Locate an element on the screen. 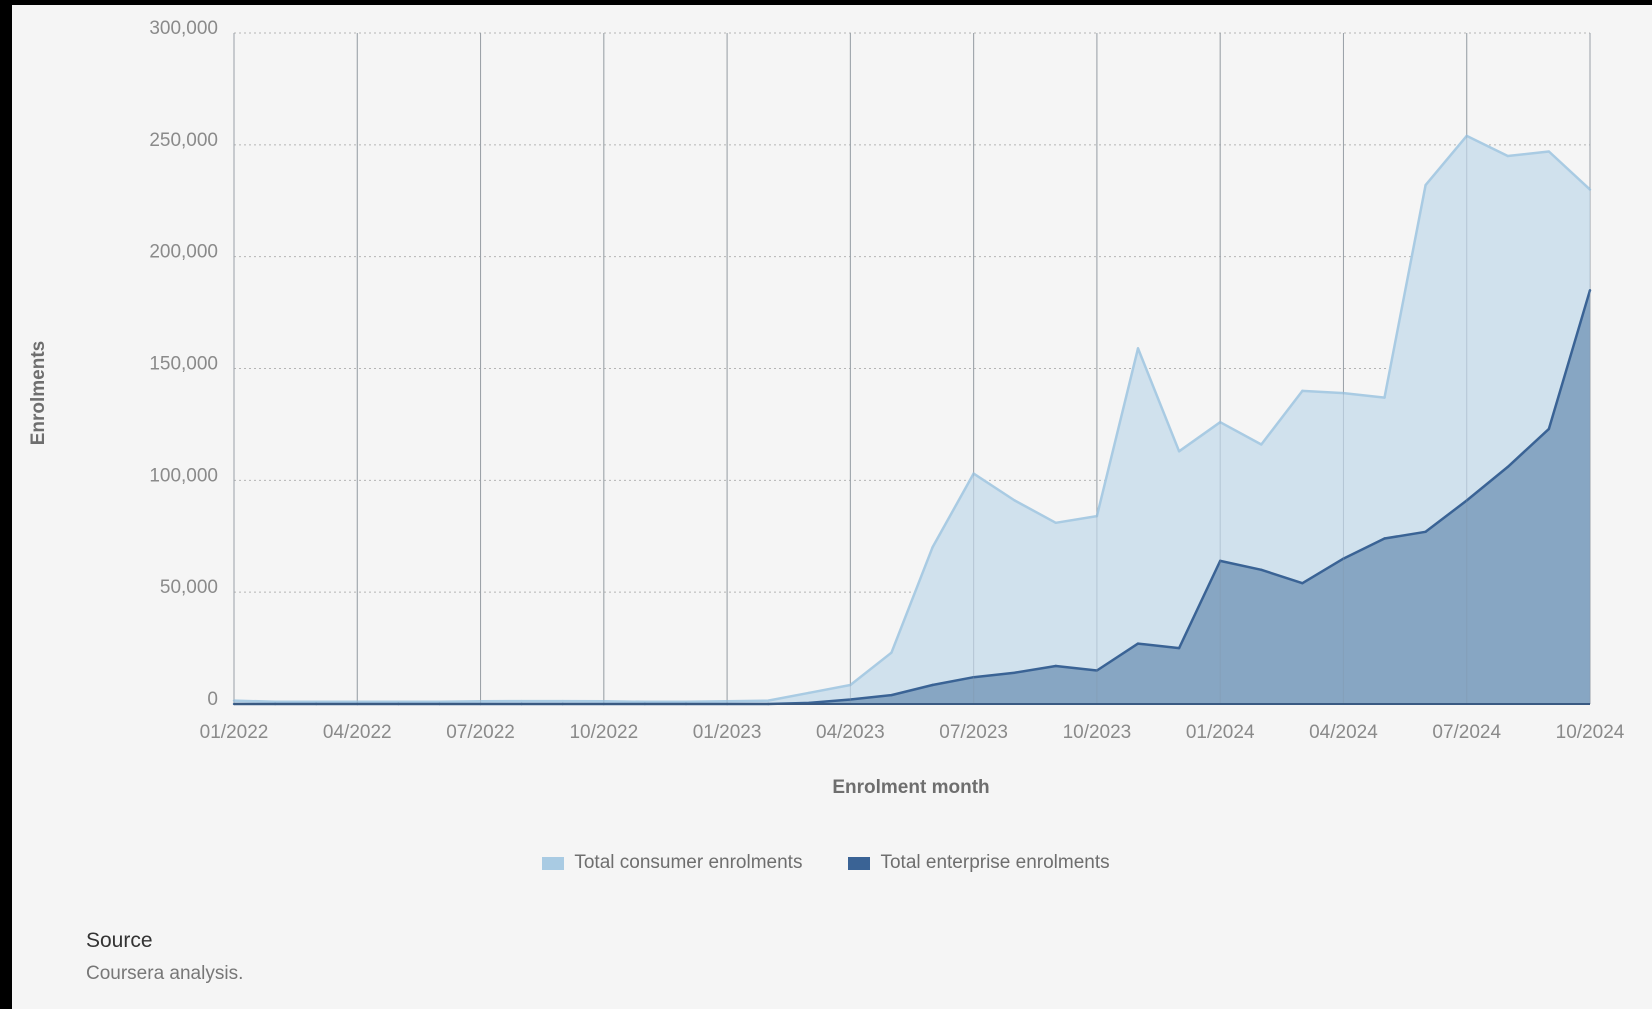  x-axis-title: Enrolment month is located at coordinates (910, 787).